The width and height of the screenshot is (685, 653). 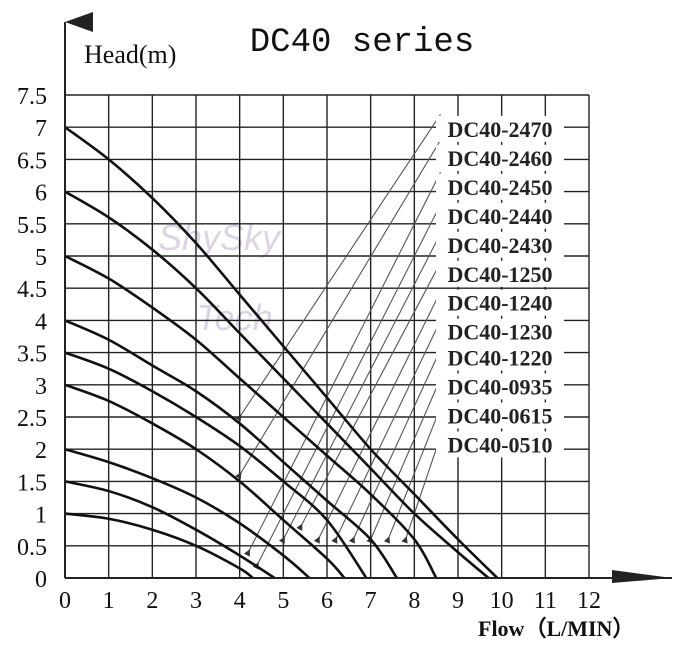 What do you see at coordinates (414, 601) in the screenshot?
I see `x-tick-label-8: 8` at bounding box center [414, 601].